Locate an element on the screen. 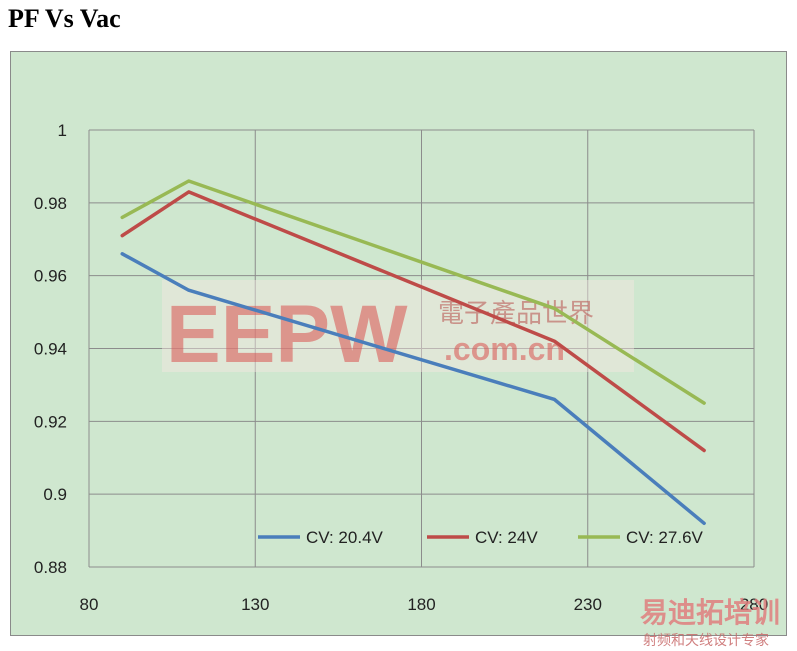  y-tick-label: 1 is located at coordinates (62, 130).